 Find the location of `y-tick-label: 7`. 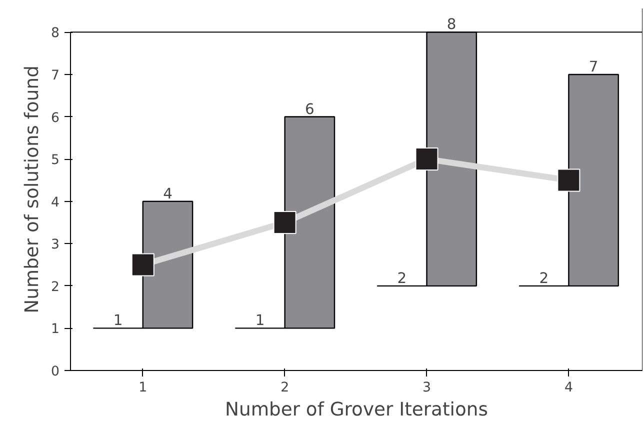

y-tick-label: 7 is located at coordinates (55, 76).